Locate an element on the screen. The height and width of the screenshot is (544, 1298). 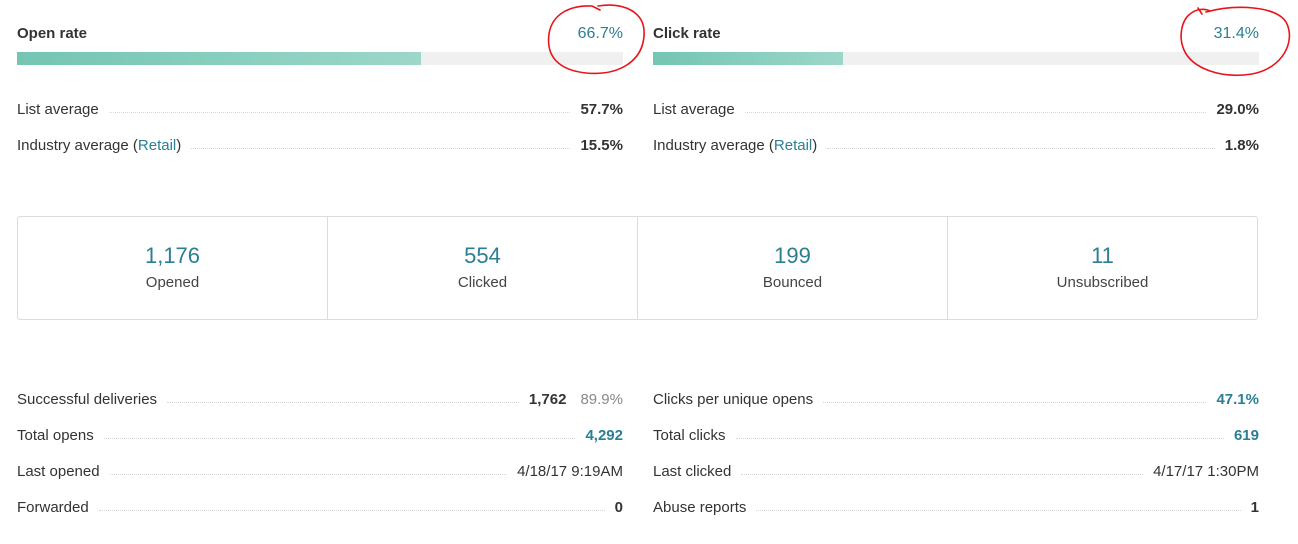
total-opens-row: Total opens 4,292 is located at coordinates (320, 426).